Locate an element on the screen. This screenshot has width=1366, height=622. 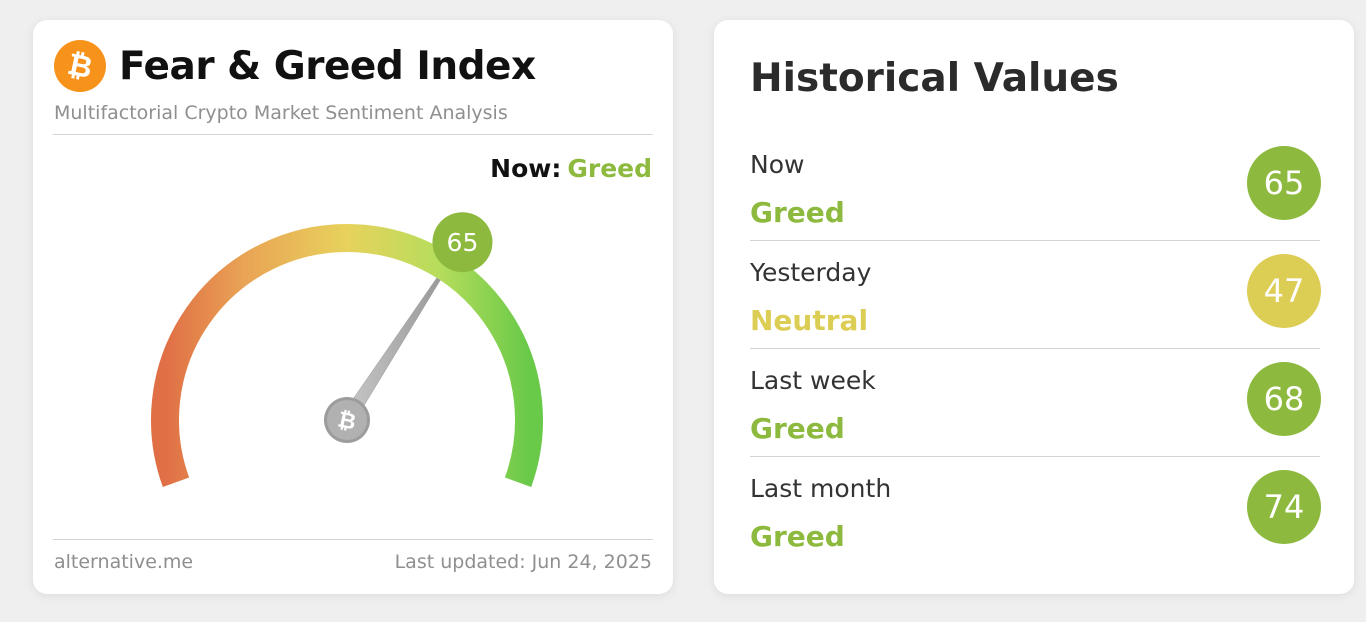
history-value-badge: 68 is located at coordinates (1284, 399).